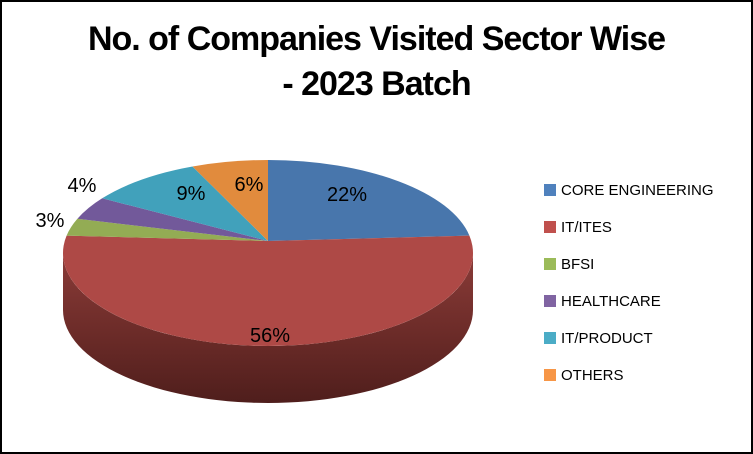  I want to click on legend-item-core-engineering: CORE ENGINEERING, so click(629, 190).